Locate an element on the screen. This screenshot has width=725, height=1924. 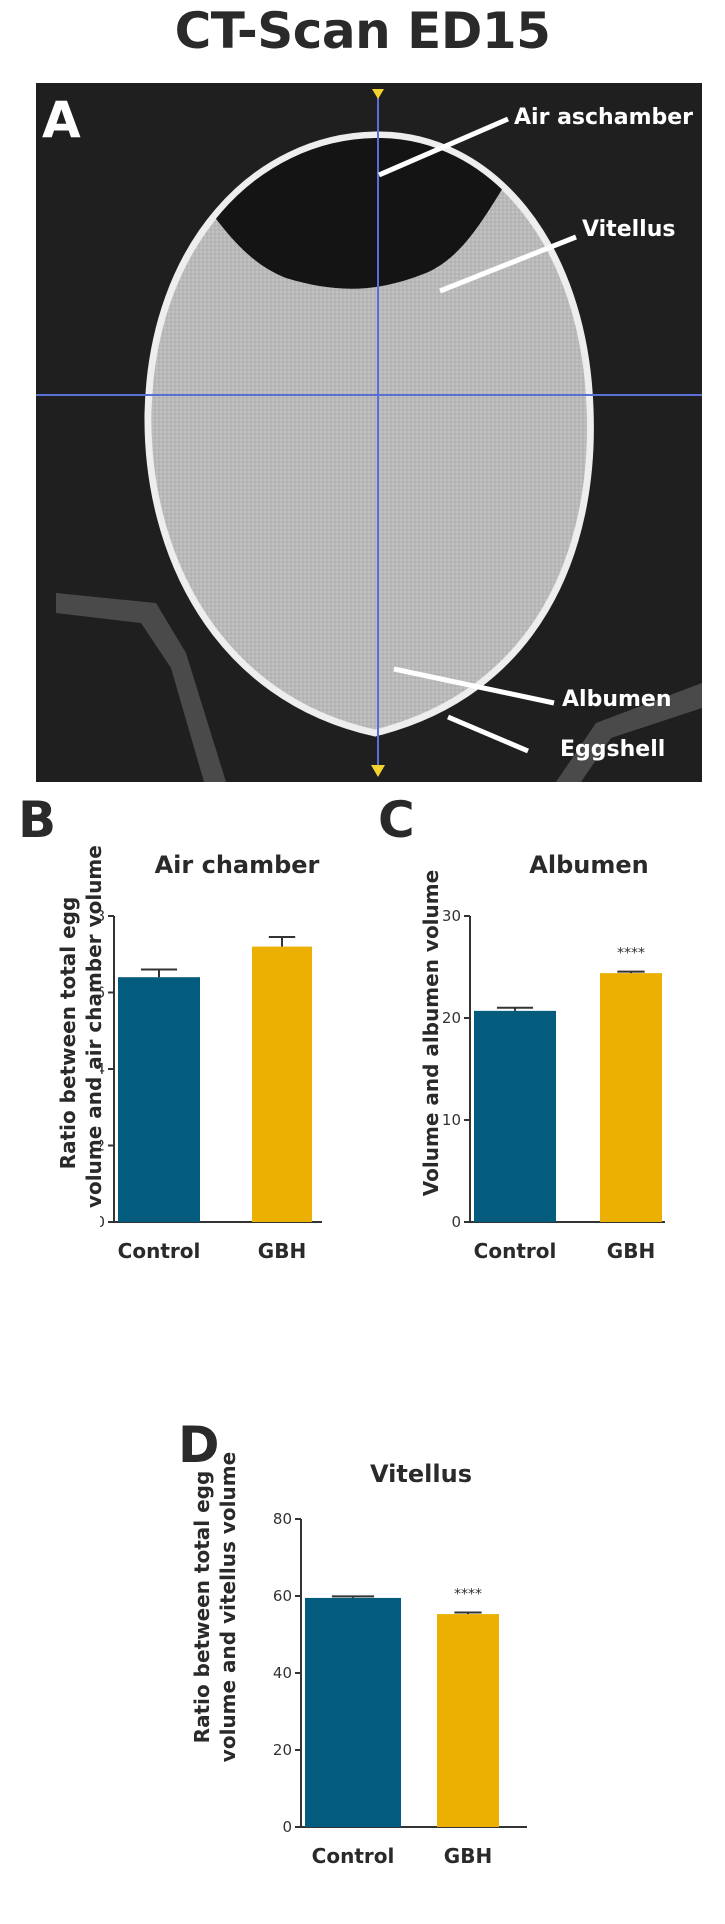
chart-albumen: 0 10 20 30 Control **** GBH is located at coordinates (553, 1085).